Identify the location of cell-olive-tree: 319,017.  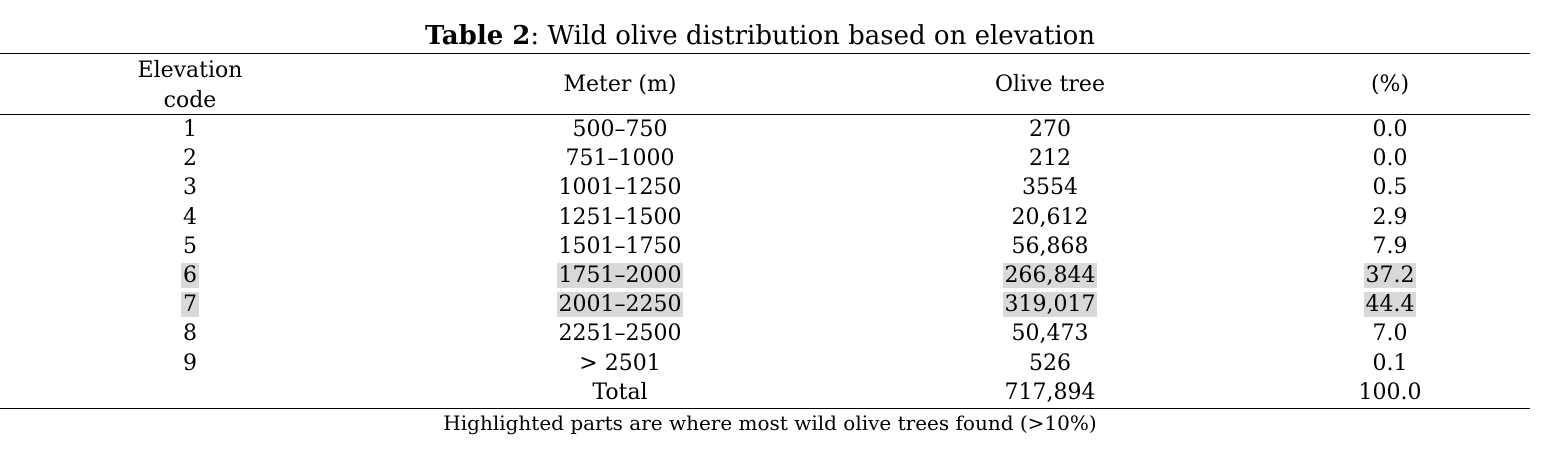
(1050, 304).